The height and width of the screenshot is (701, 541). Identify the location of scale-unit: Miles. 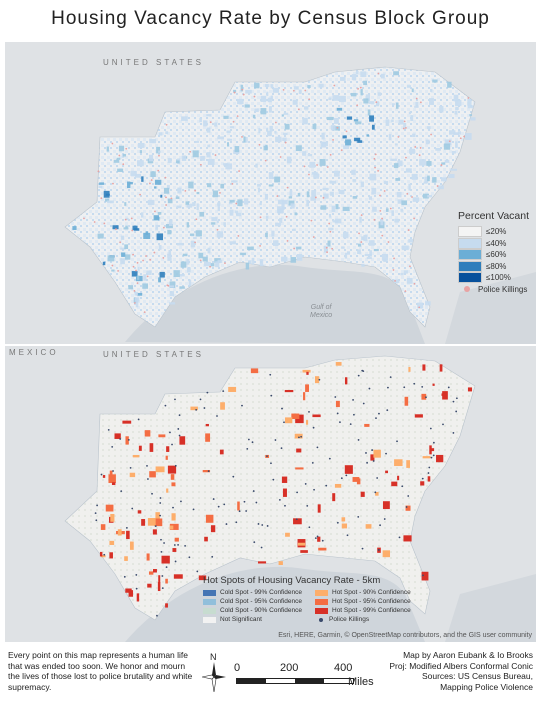
(361, 682).